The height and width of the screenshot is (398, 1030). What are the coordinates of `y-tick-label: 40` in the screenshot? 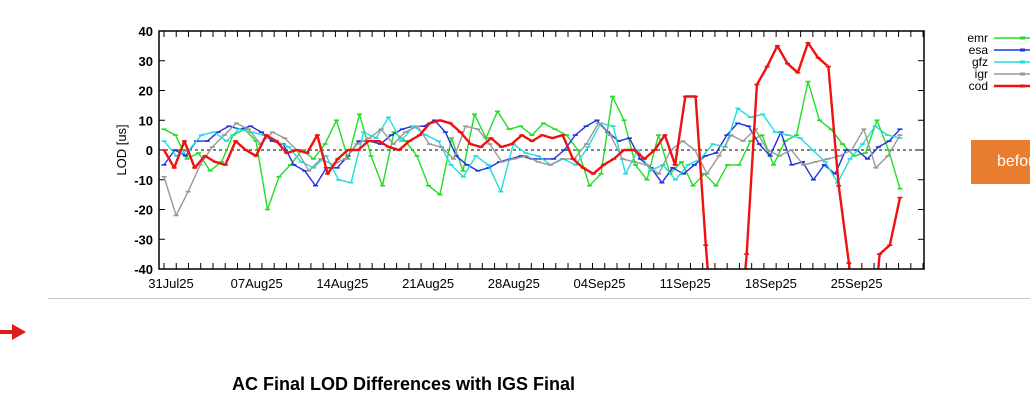 It's located at (146, 31).